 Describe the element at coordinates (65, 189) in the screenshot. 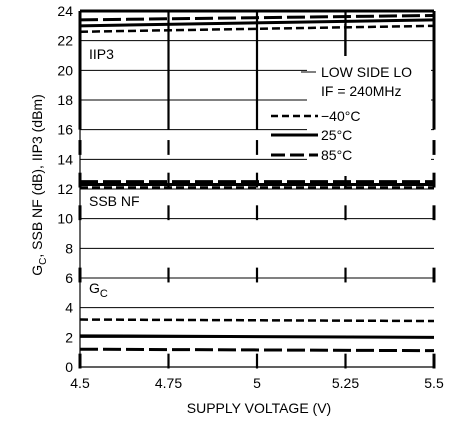

I see `y-tick-label-12: 12` at that location.